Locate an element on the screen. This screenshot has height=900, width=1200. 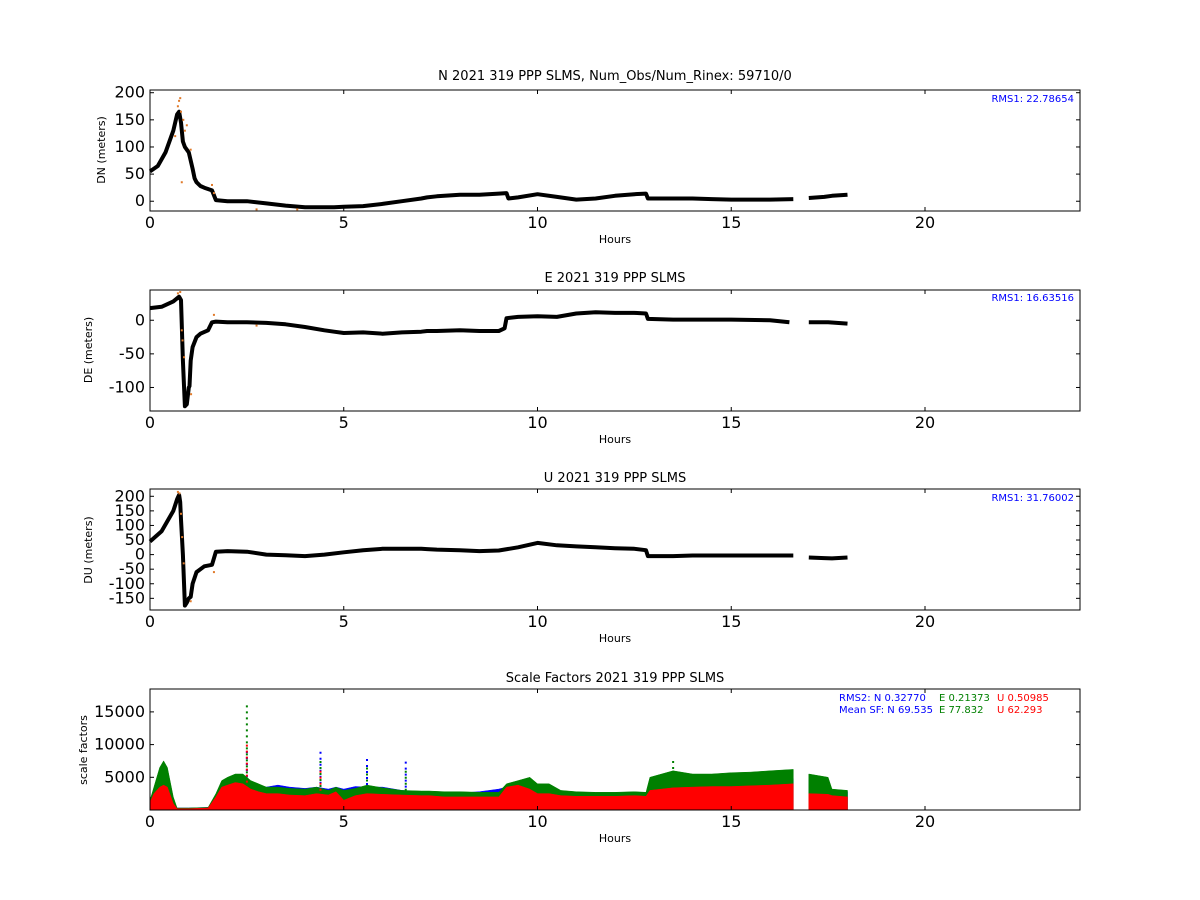
panel-east-rms-label: RMS1: 16.63516 is located at coordinates (1032, 298).